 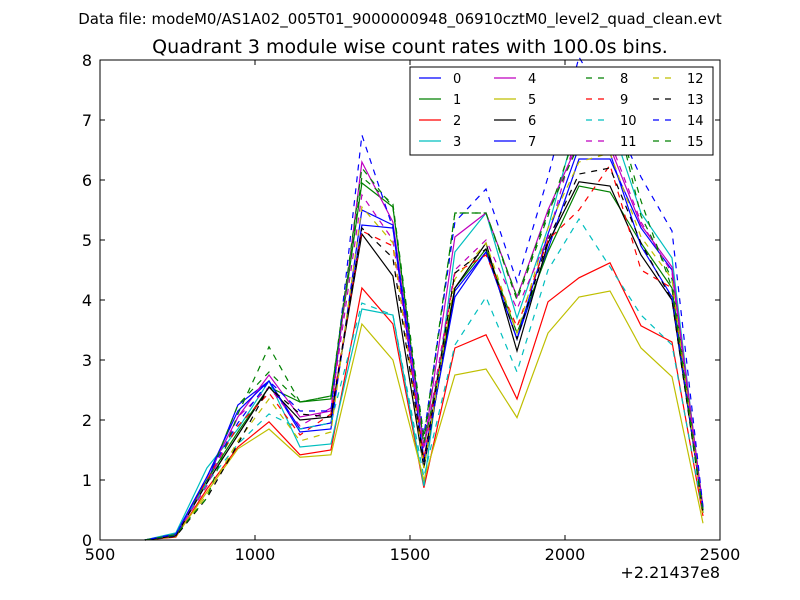 What do you see at coordinates (87, 240) in the screenshot?
I see `y-tick-label: 5` at bounding box center [87, 240].